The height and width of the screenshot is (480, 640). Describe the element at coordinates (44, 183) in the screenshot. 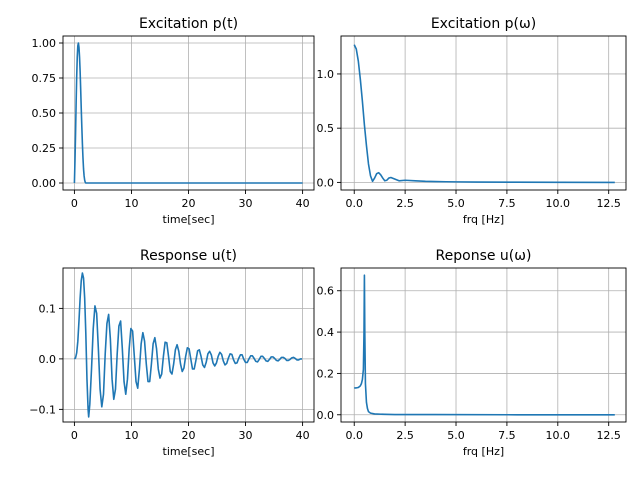

I see `y-tick-label: 0.00` at that location.